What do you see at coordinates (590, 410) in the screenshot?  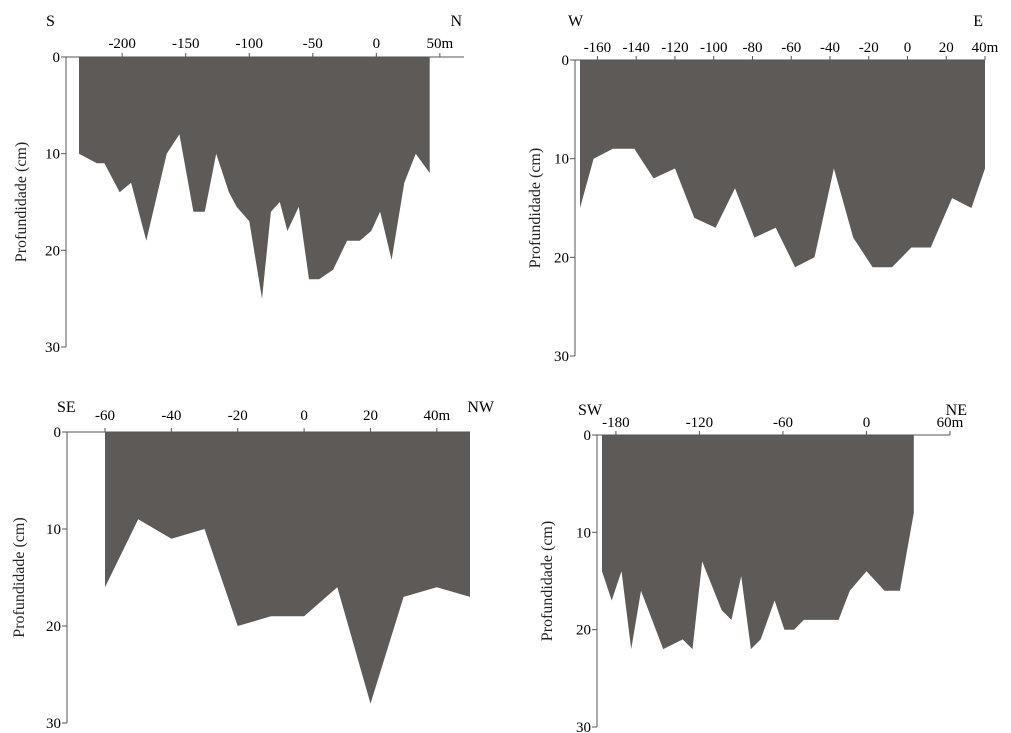 I see `direction-left-label: SW` at bounding box center [590, 410].